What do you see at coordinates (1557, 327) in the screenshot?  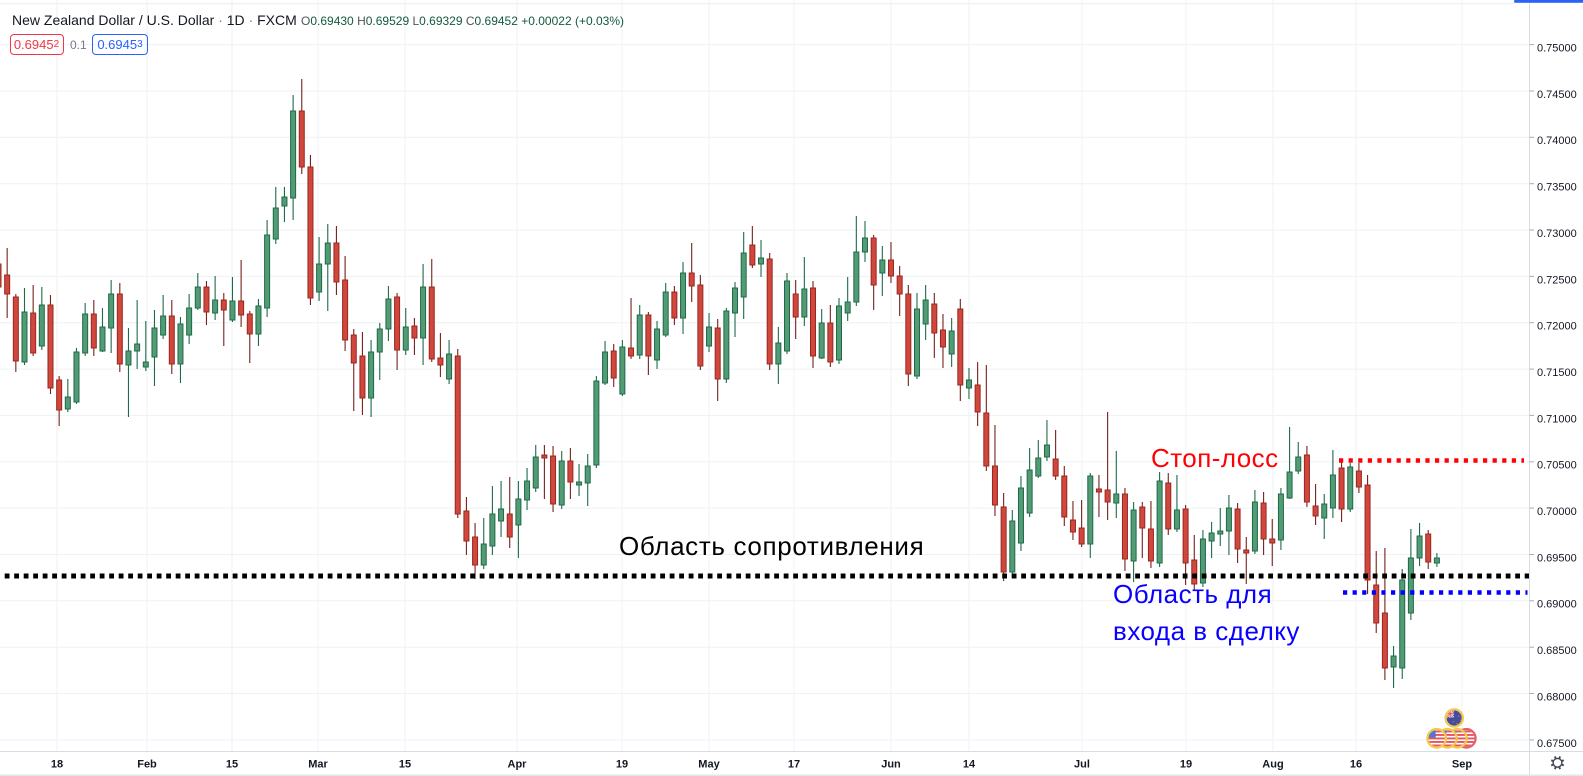 I see `svg-text: 0.72000` at bounding box center [1557, 327].